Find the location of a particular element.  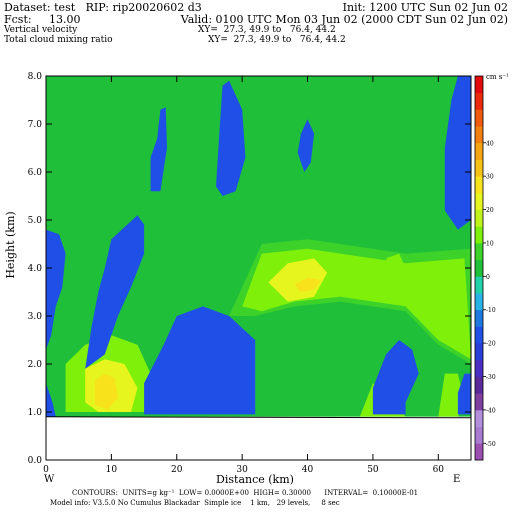

region-downdraft-right-edge-bottom is located at coordinates (464, 394).